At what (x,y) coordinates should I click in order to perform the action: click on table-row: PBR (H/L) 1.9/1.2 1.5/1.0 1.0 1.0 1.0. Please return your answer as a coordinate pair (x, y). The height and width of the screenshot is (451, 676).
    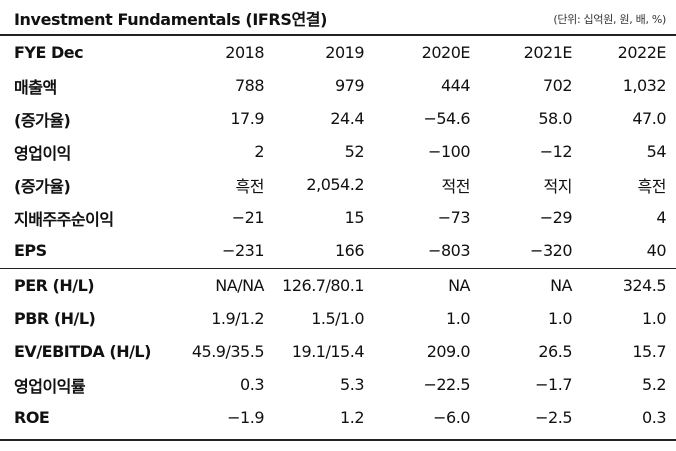
    Looking at the image, I should click on (338, 318).